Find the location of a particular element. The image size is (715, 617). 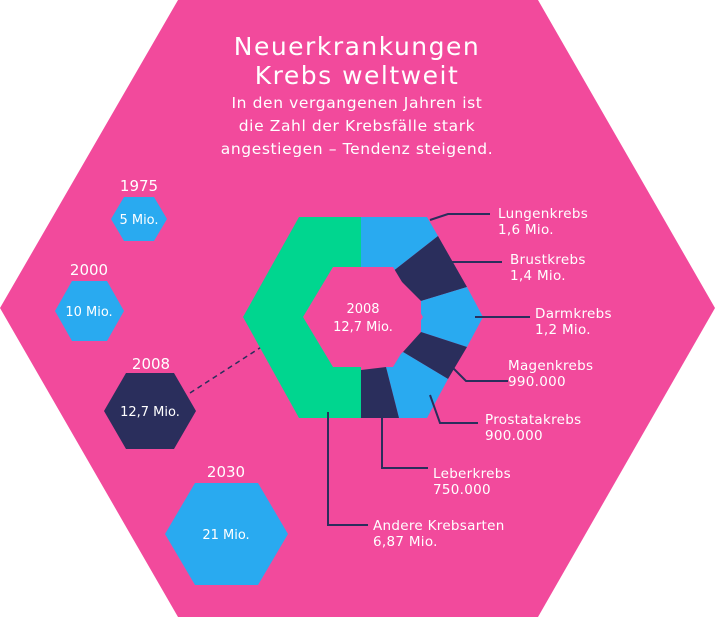

ring-segment-andere-krebsarten is located at coordinates (302, 317).